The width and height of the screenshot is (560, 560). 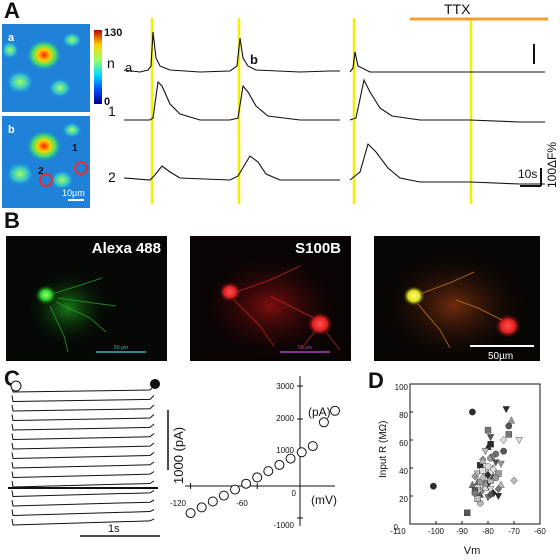 I want to click on scale-time-label: 10s, so click(x=527, y=174).